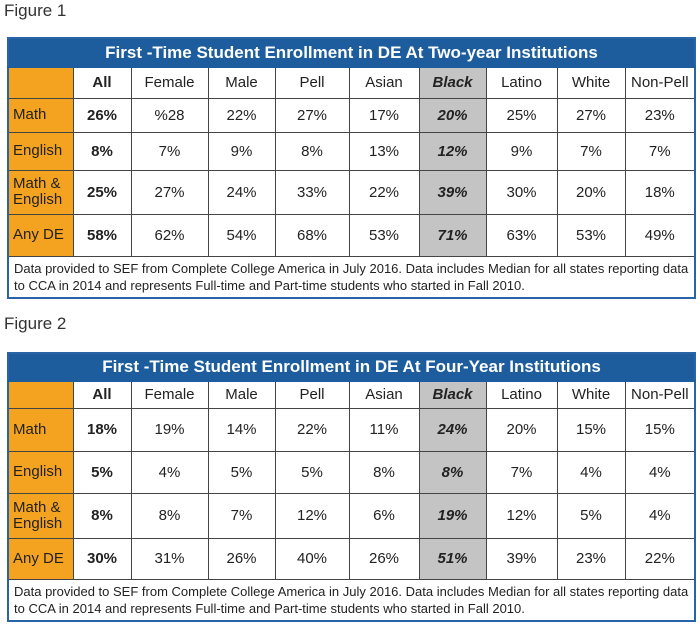 Image resolution: width=700 pixels, height=627 pixels. What do you see at coordinates (169, 394) in the screenshot?
I see `column-header: Female` at bounding box center [169, 394].